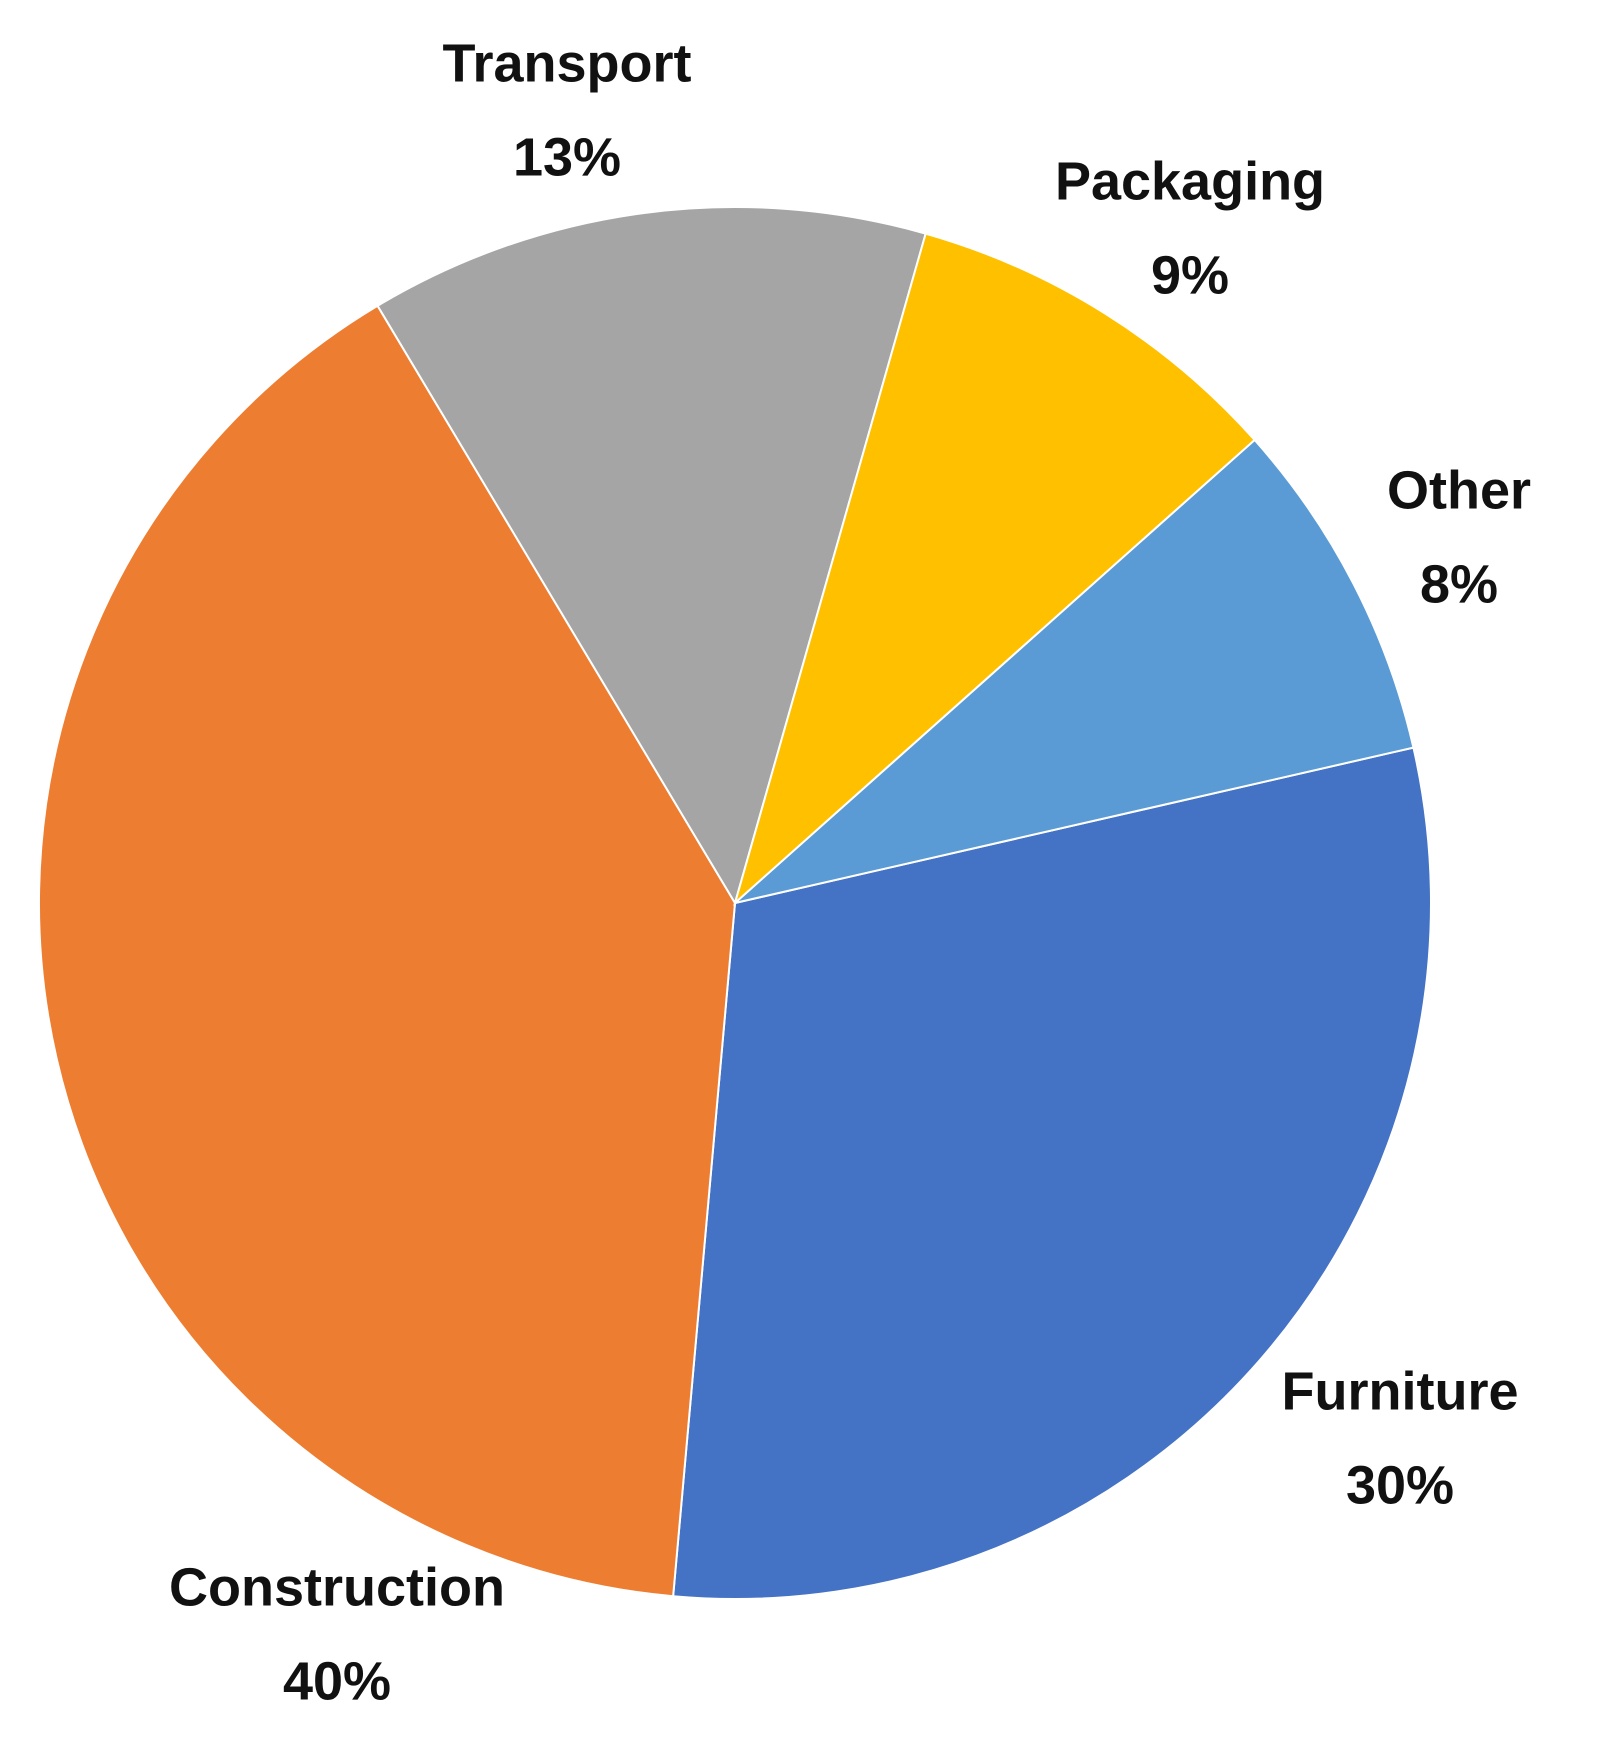 The image size is (1616, 1760). Describe the element at coordinates (1459, 584) in the screenshot. I see `slice-value-label: 8%` at that location.